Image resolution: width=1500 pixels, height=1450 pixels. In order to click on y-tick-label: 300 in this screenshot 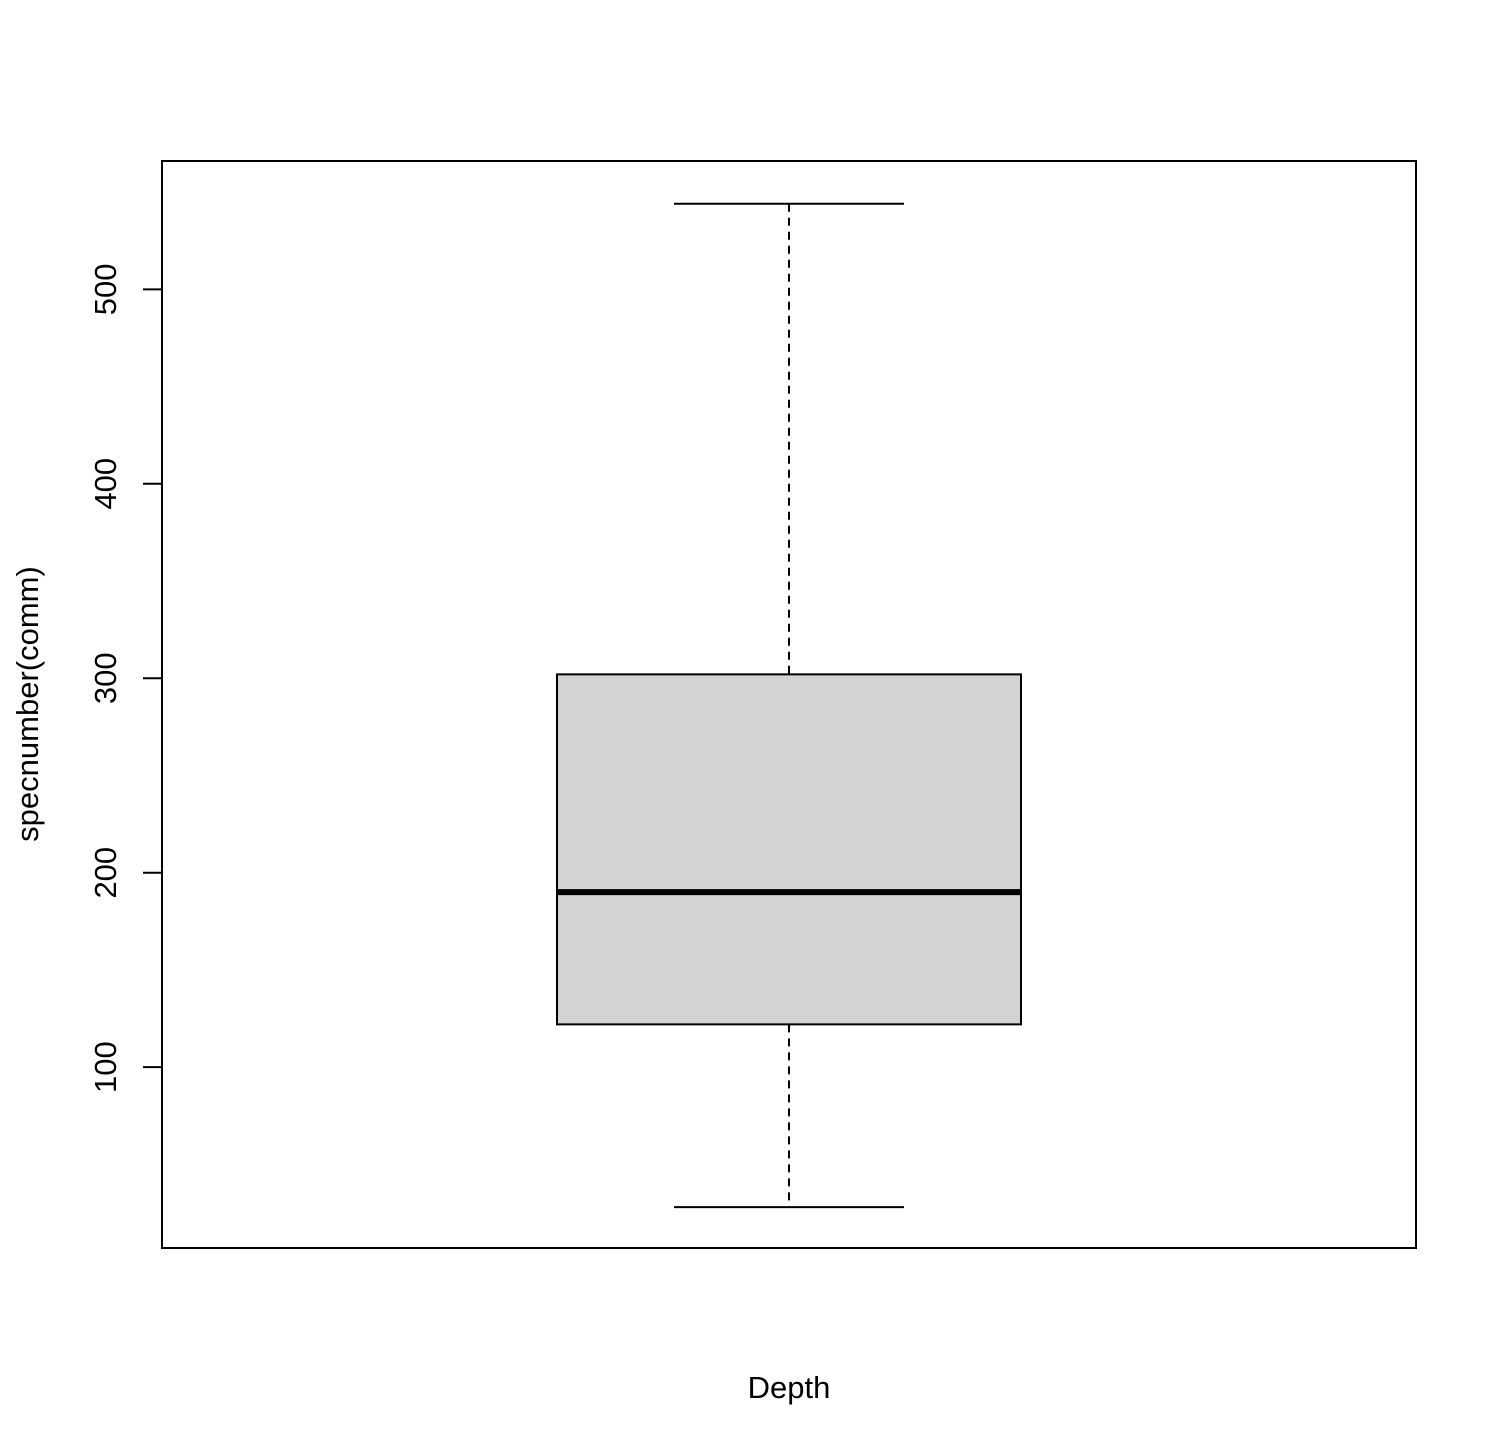, I will do `click(105, 678)`.